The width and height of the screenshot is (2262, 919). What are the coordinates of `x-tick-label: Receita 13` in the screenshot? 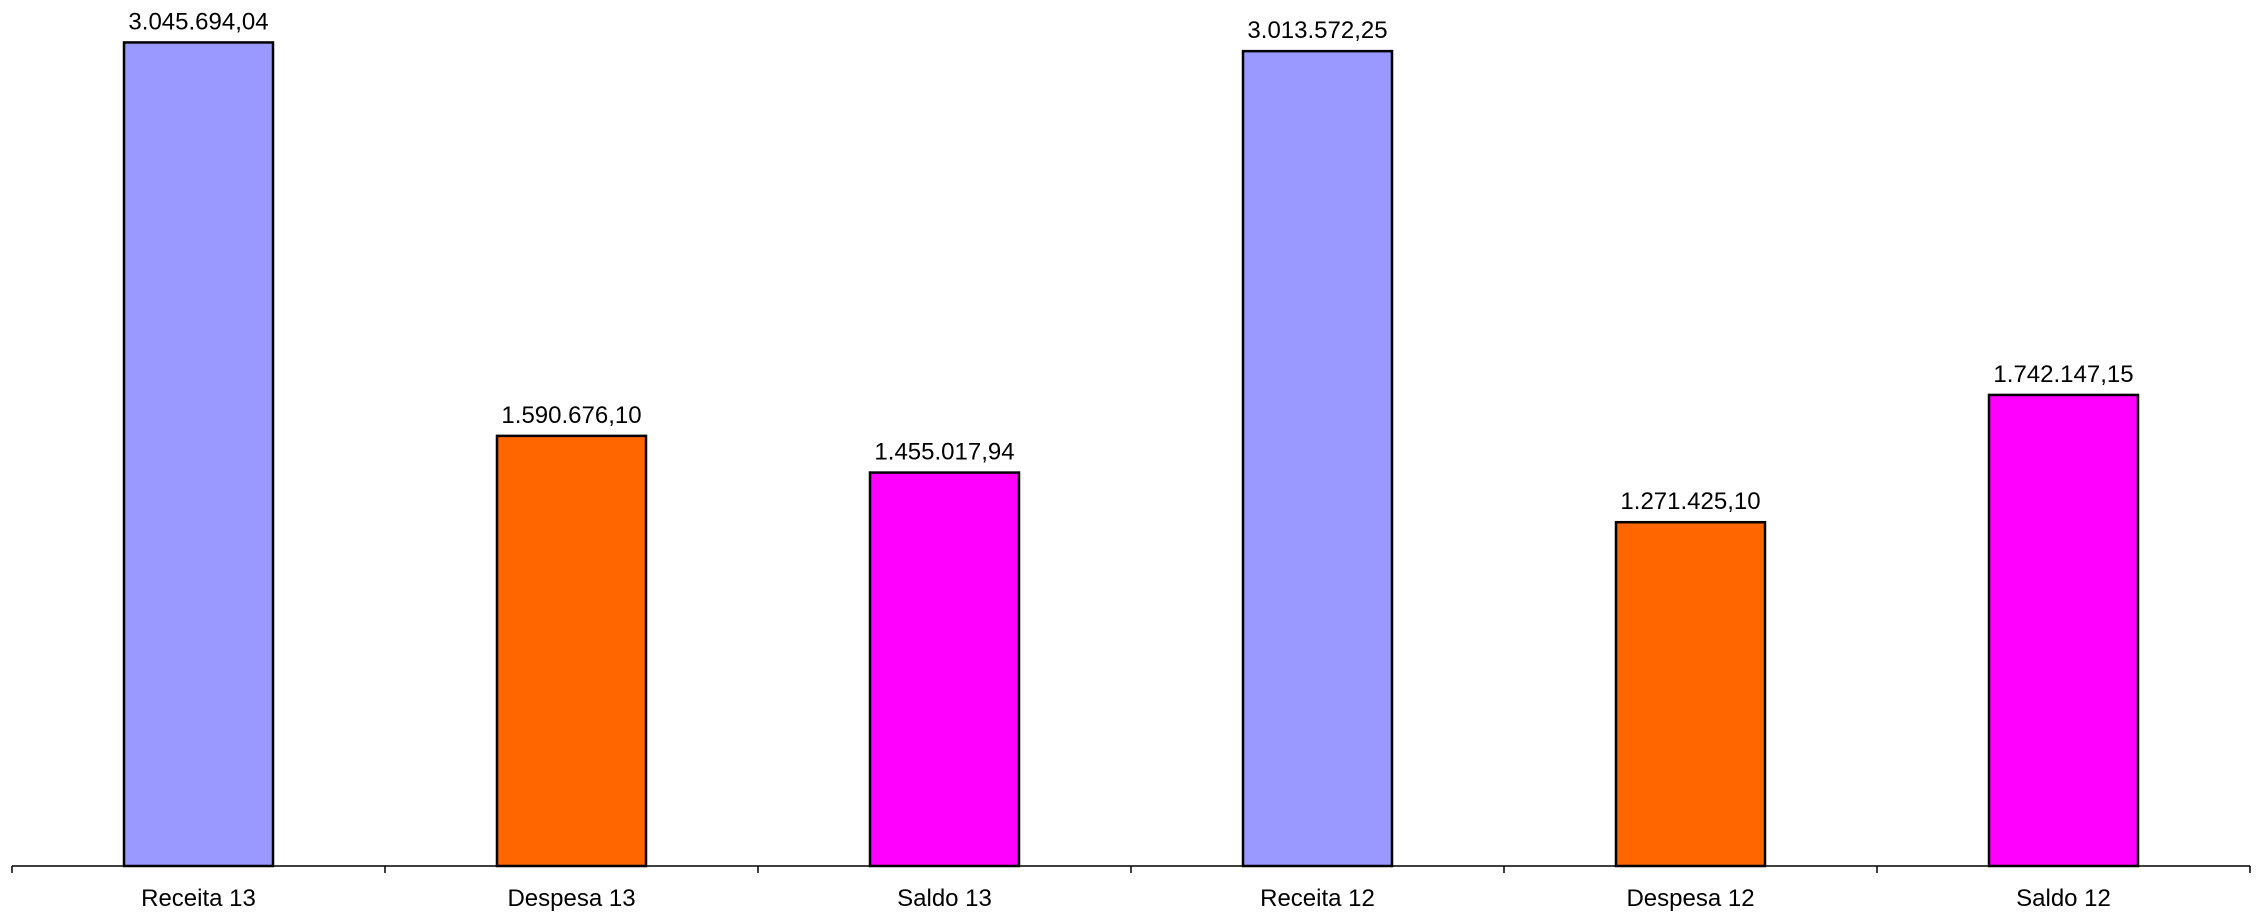 It's located at (198, 898).